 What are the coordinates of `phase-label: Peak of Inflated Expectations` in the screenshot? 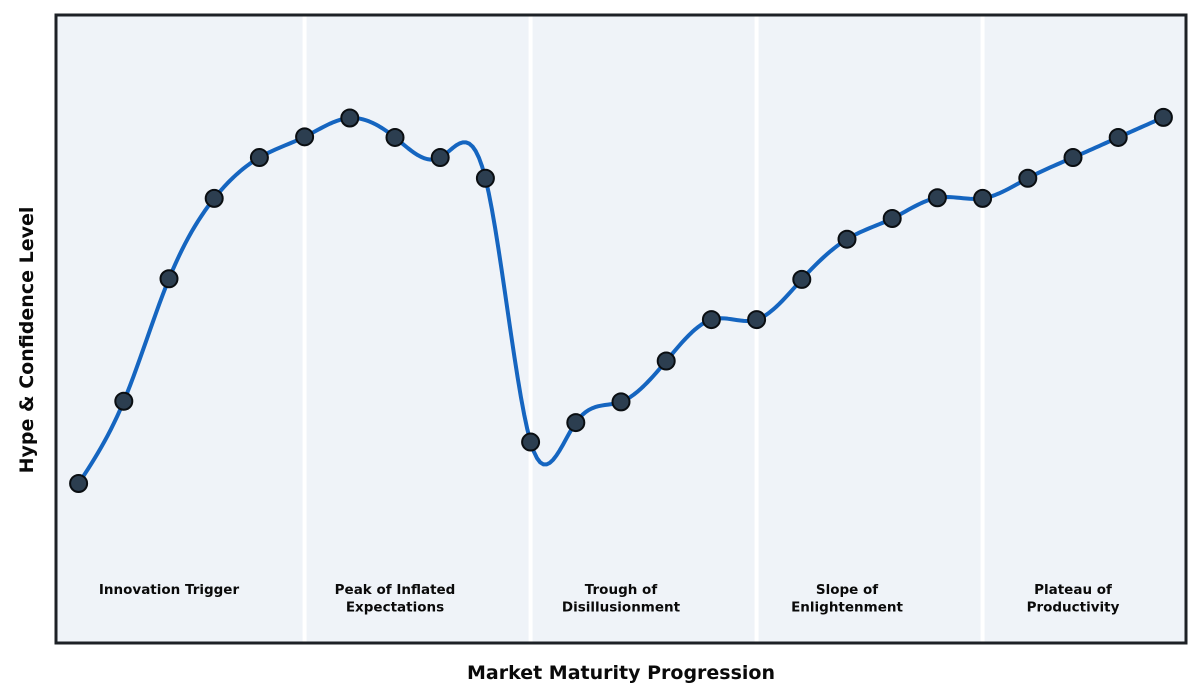 It's located at (395, 599).